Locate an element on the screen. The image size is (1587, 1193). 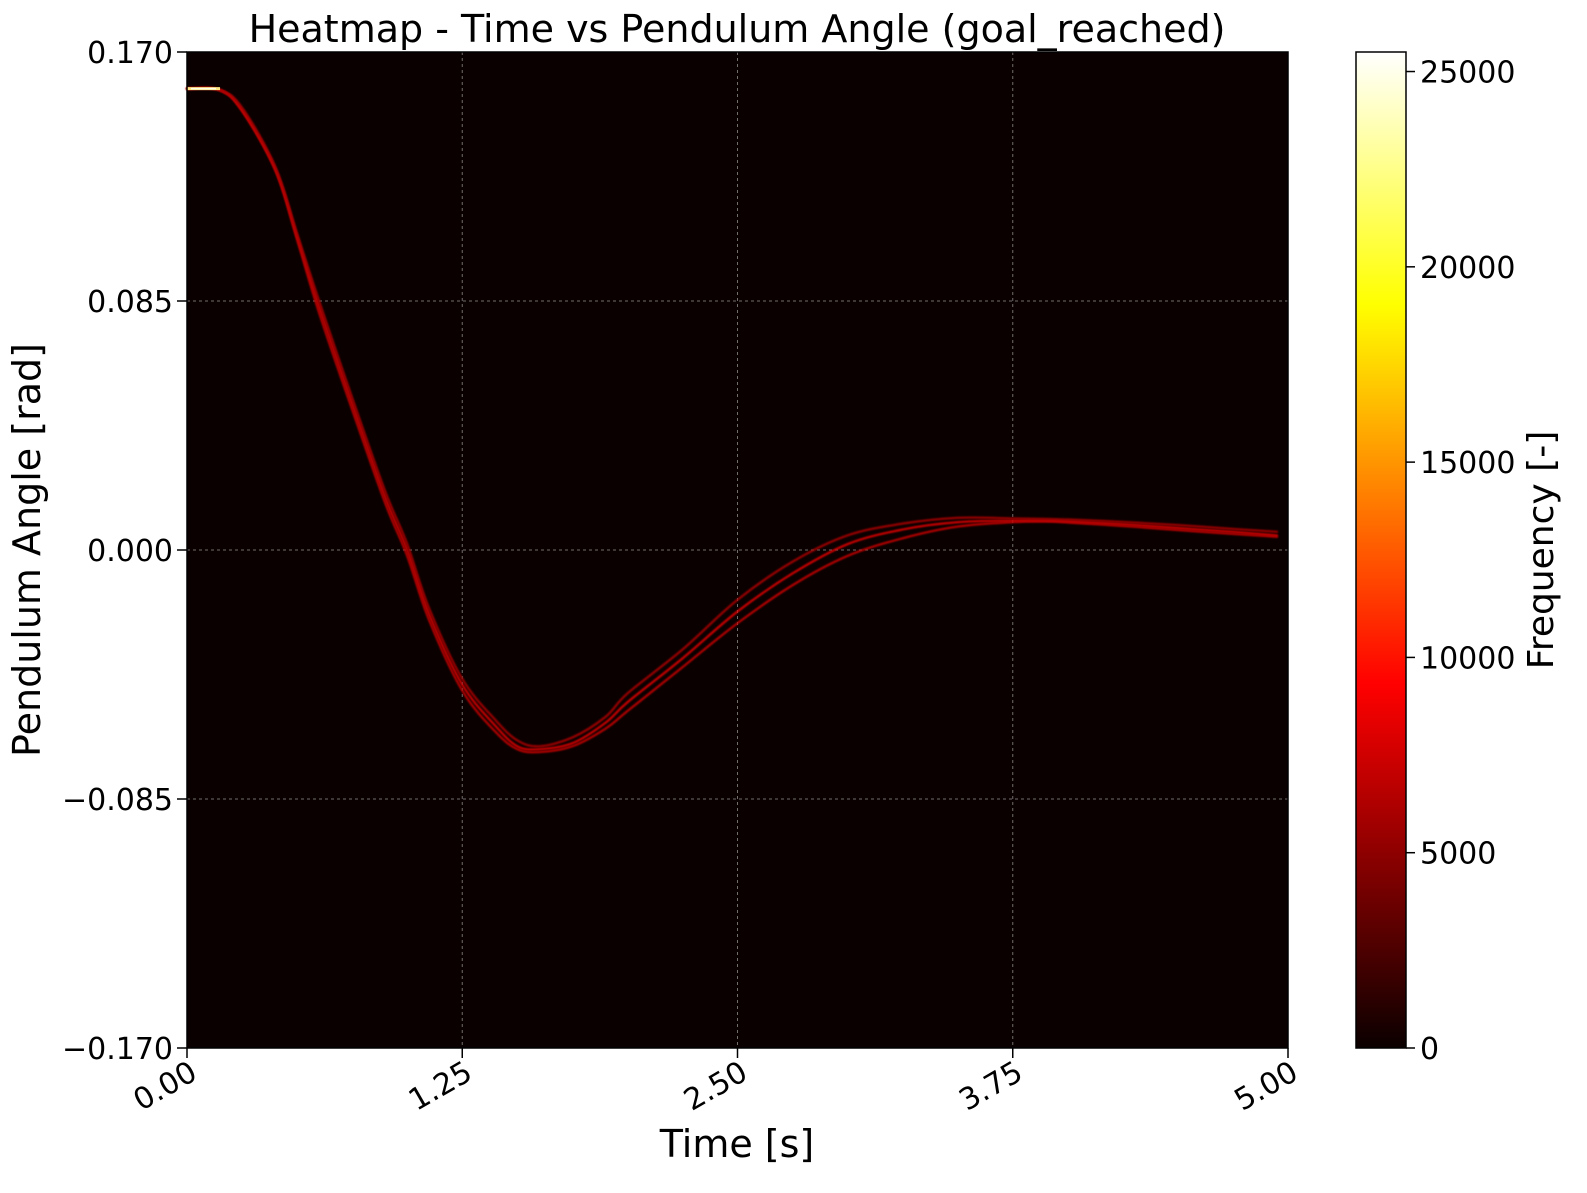
x-tick-label: 3.75 is located at coordinates (990, 1087).